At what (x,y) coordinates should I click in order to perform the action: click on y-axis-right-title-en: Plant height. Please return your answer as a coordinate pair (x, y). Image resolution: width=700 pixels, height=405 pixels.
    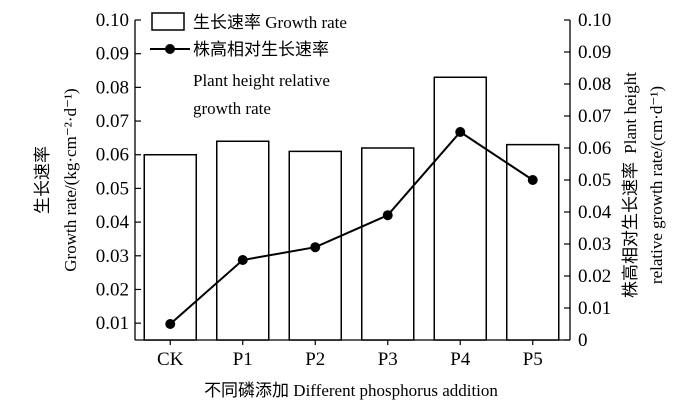
    Looking at the image, I should click on (630, 113).